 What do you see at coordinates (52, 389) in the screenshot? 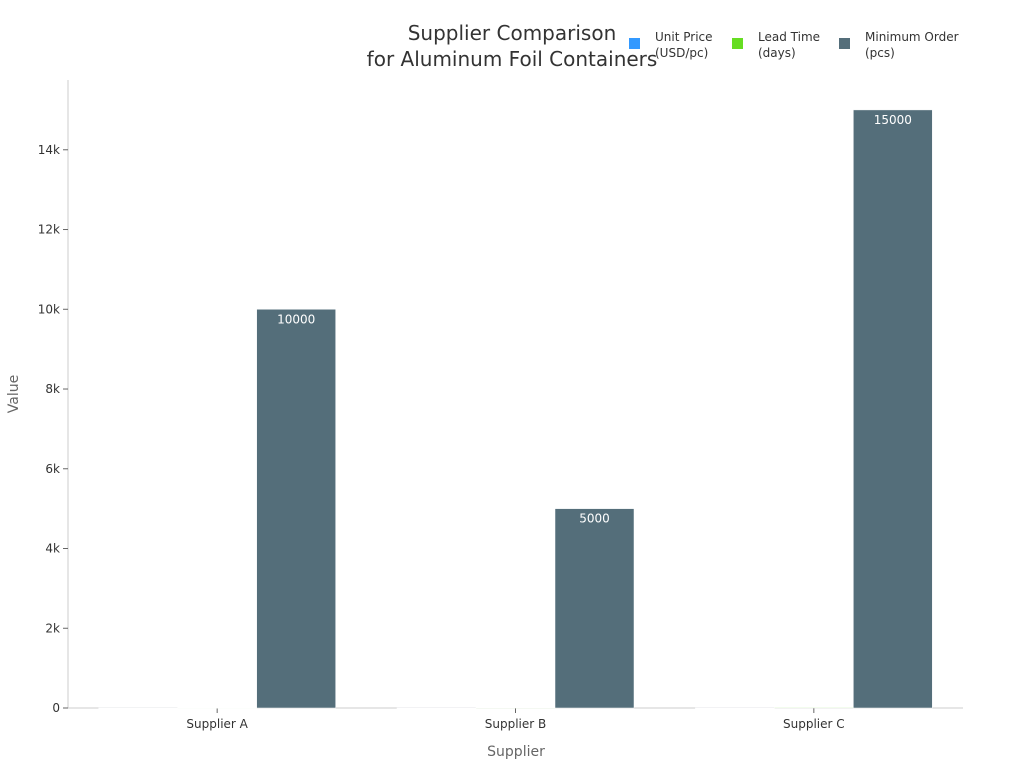
I see `y-tick-label: 8k` at bounding box center [52, 389].